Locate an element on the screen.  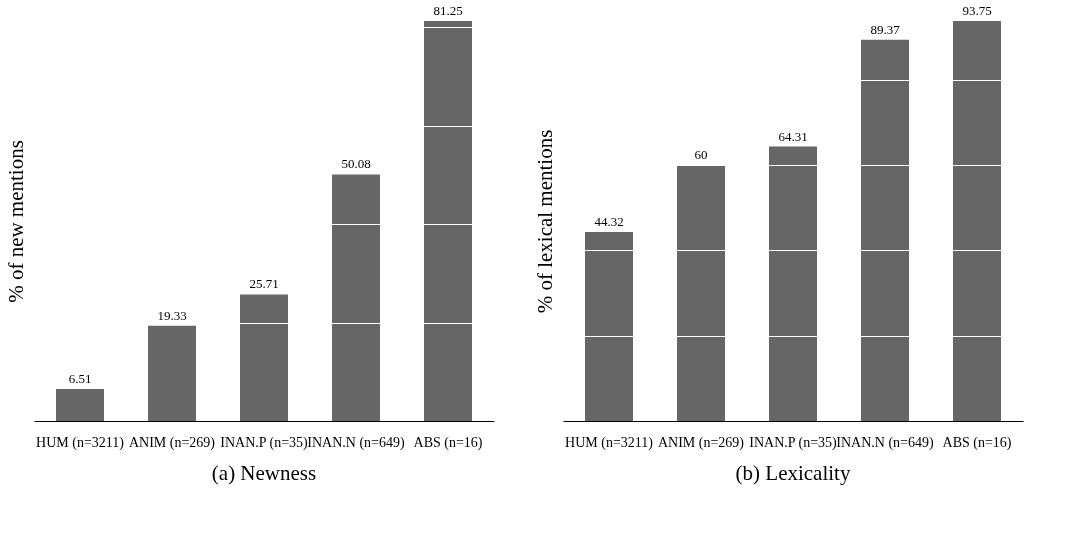
data-label: 89.37 is located at coordinates (885, 29).